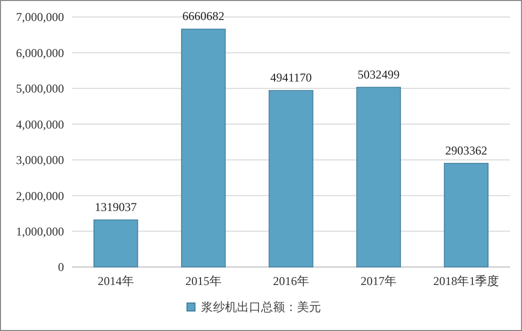 The width and height of the screenshot is (522, 331). I want to click on x-tick-label: 2015年, so click(203, 281).